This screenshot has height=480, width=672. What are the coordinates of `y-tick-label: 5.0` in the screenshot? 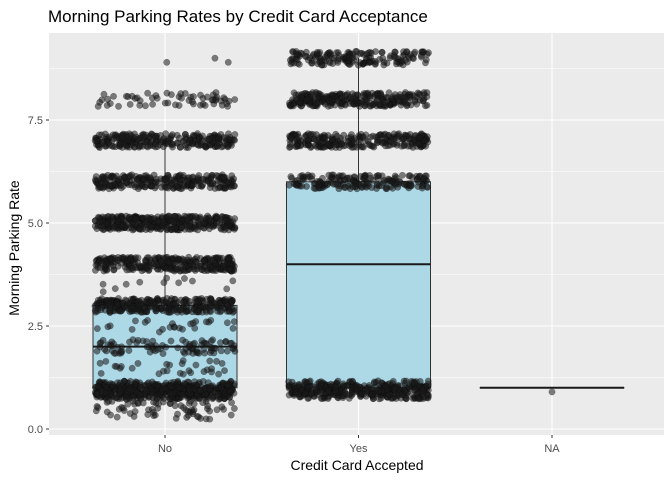 It's located at (35, 224).